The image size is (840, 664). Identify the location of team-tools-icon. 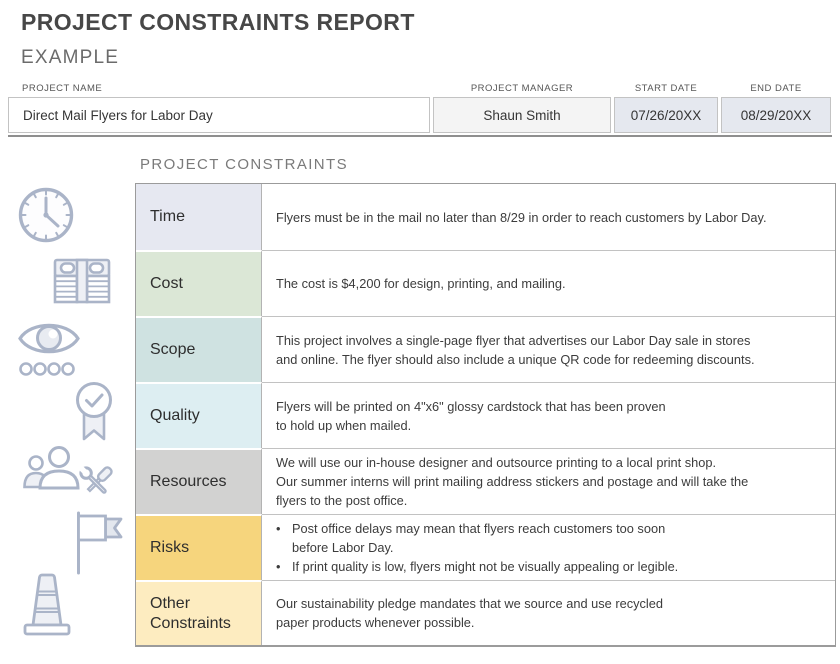
(68, 470).